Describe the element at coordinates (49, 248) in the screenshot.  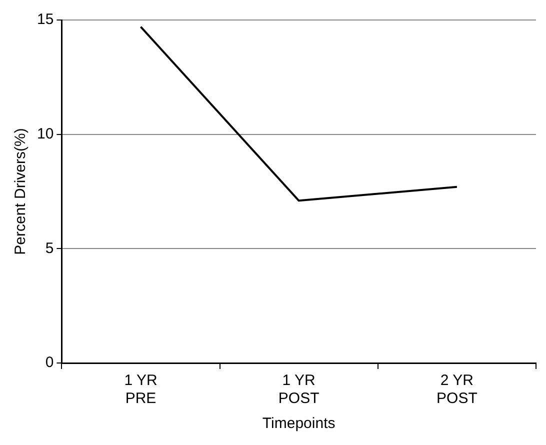
I see `y-tick-label: 5` at that location.